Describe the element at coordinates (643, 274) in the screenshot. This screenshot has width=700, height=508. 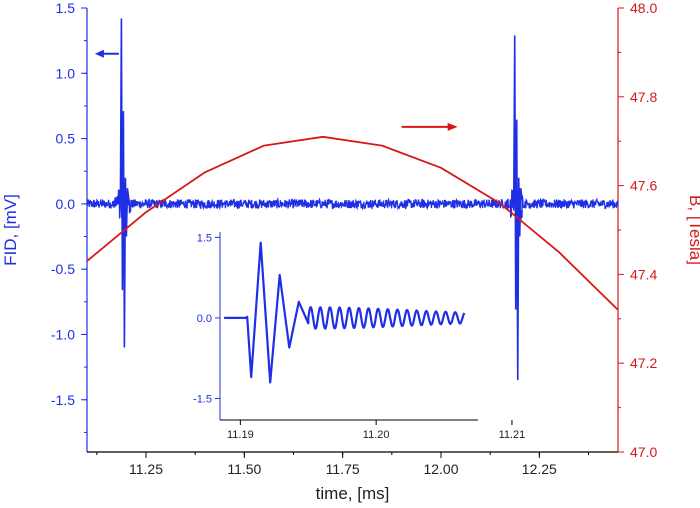
I see `y-right-tick-label: 47.4` at that location.